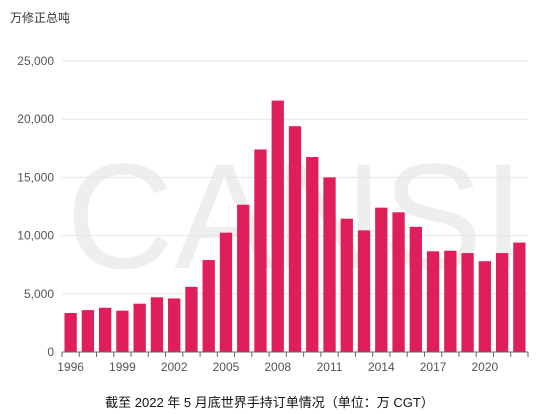 This screenshot has height=414, width=539. What do you see at coordinates (502, 302) in the screenshot?
I see `bar-2021` at bounding box center [502, 302].